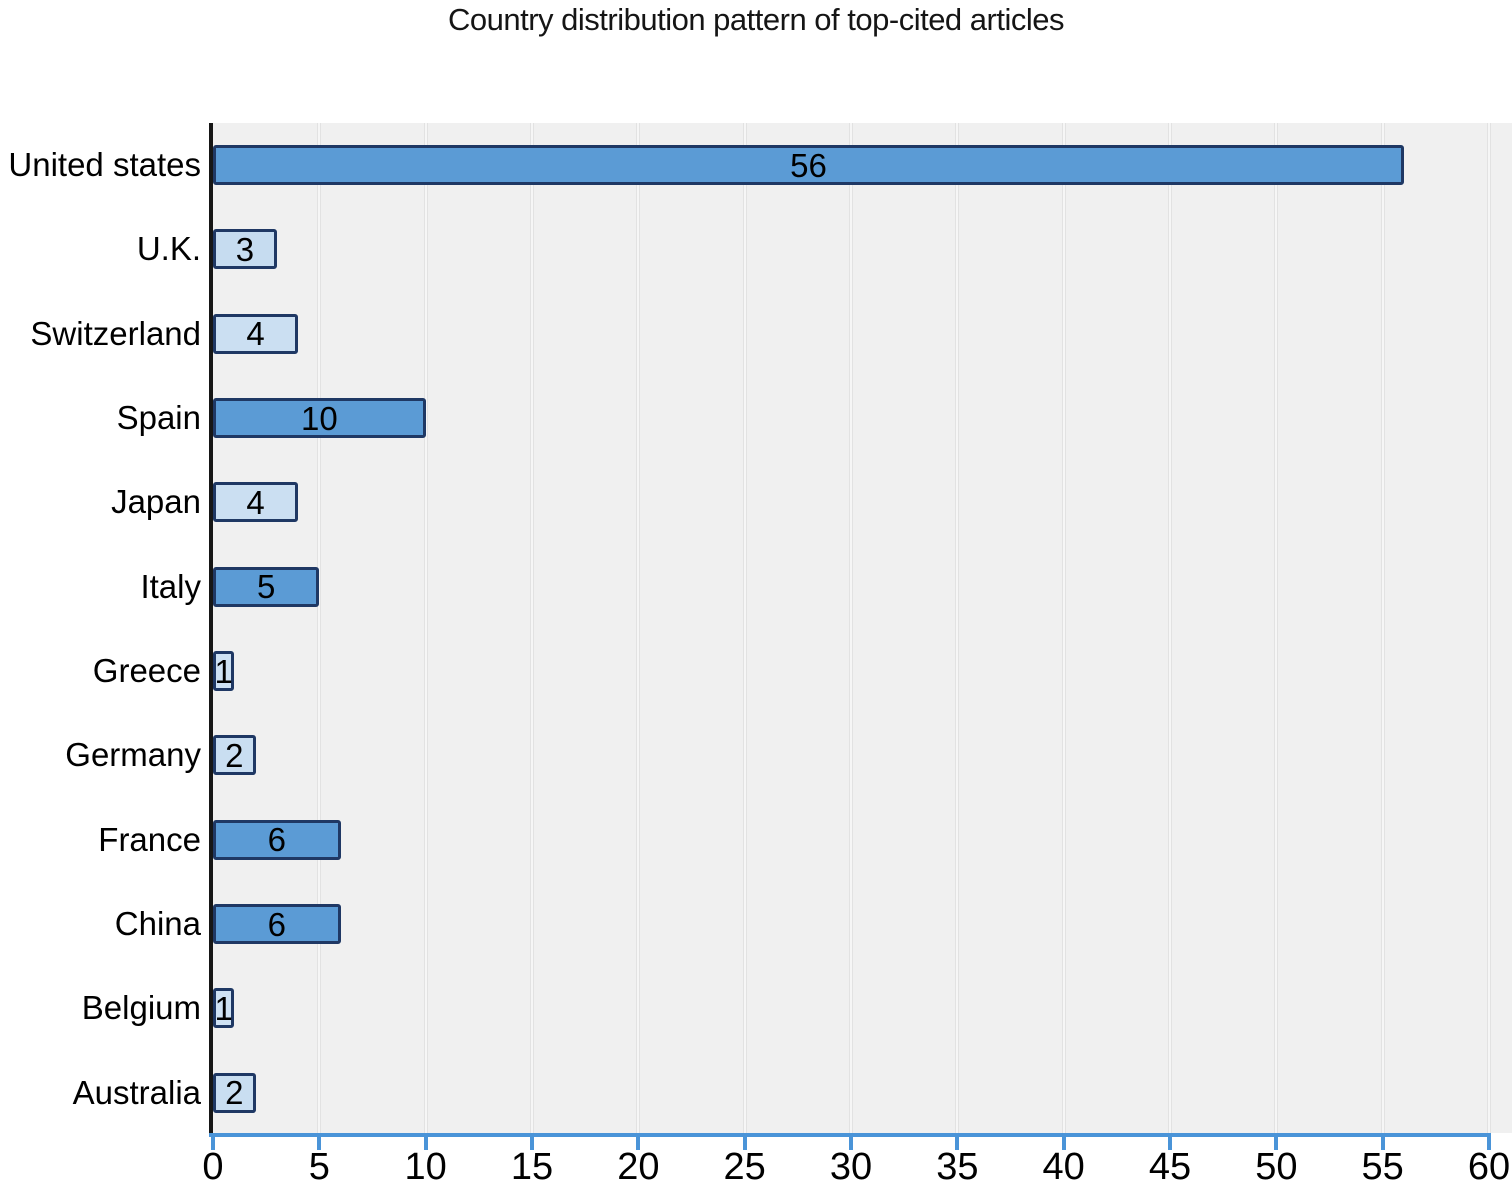  I want to click on x-axis-tick-label: 50, so click(1276, 1166).